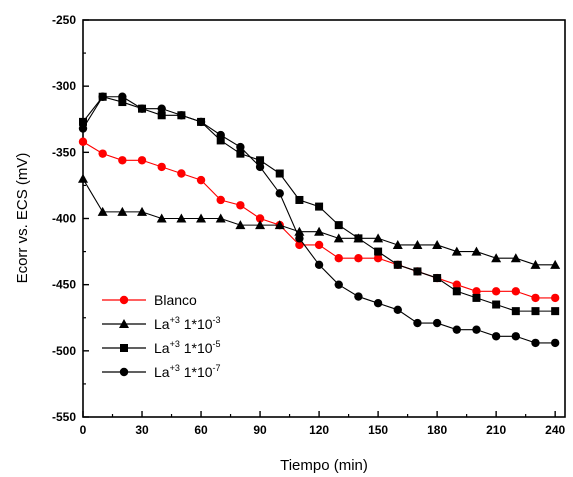 The width and height of the screenshot is (573, 477). Describe the element at coordinates (217, 320) in the screenshot. I see `legend-label-exp: -3` at that location.